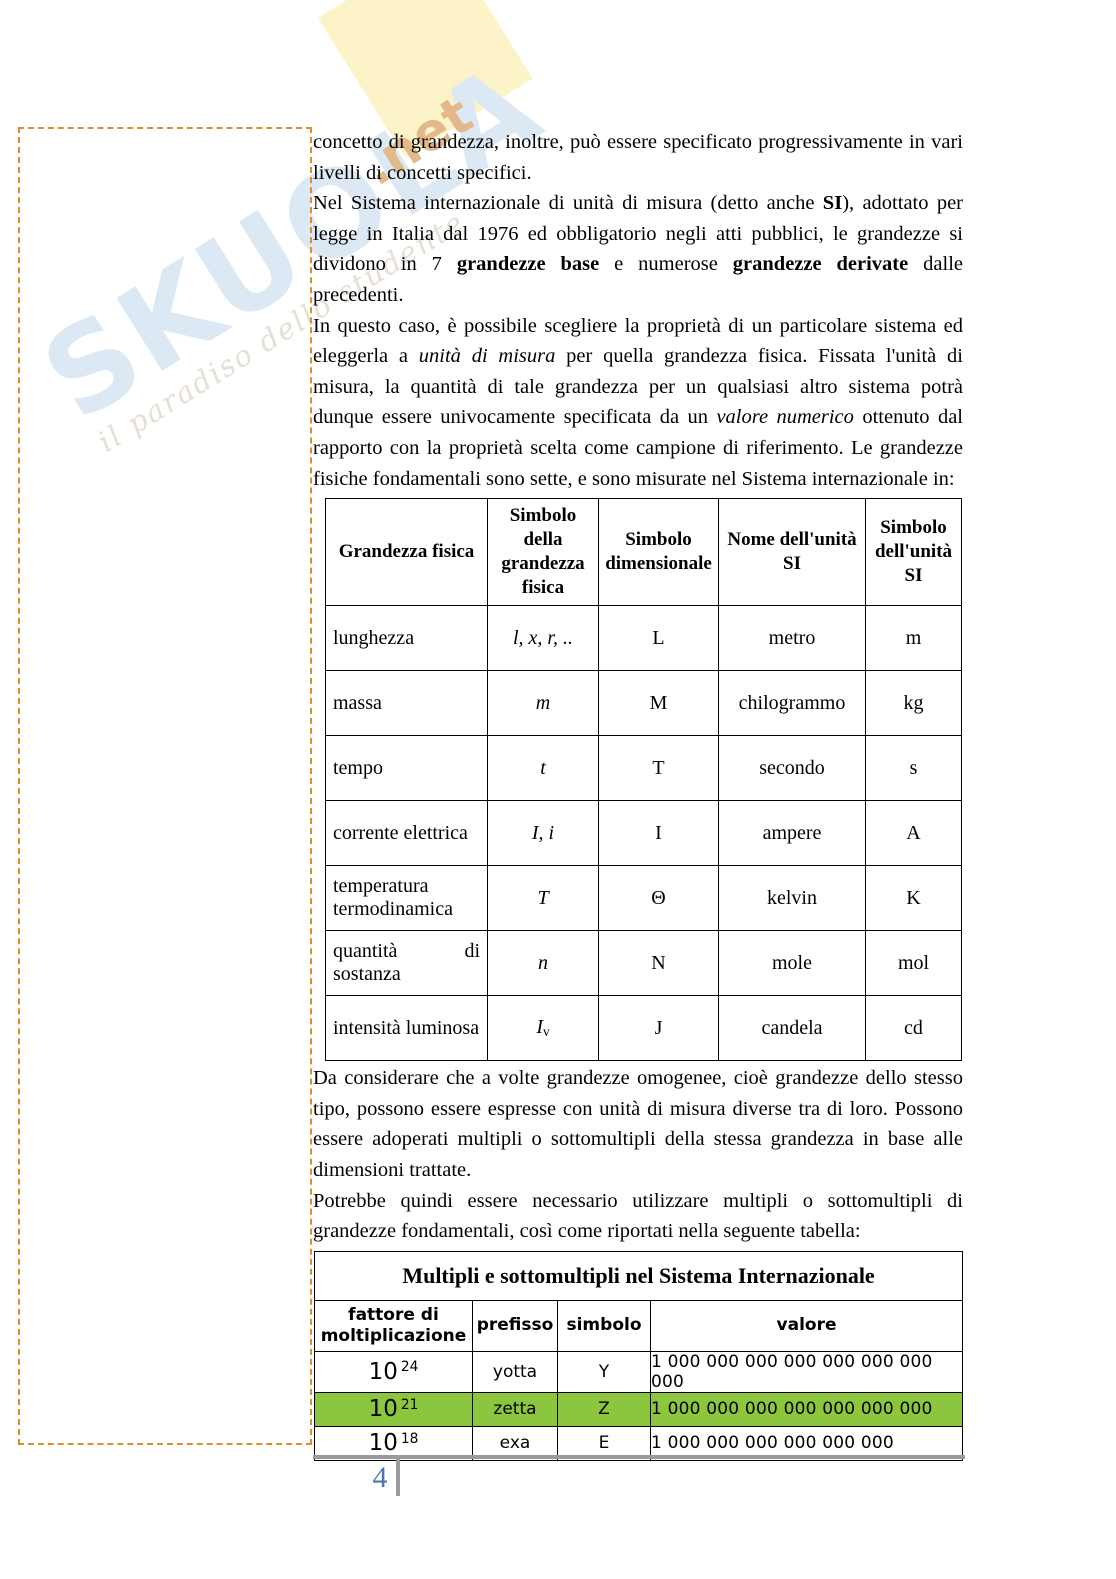 This screenshot has height=1579, width=1116. Describe the element at coordinates (913, 703) in the screenshot. I see `cell-unit-symbol: kg` at that location.